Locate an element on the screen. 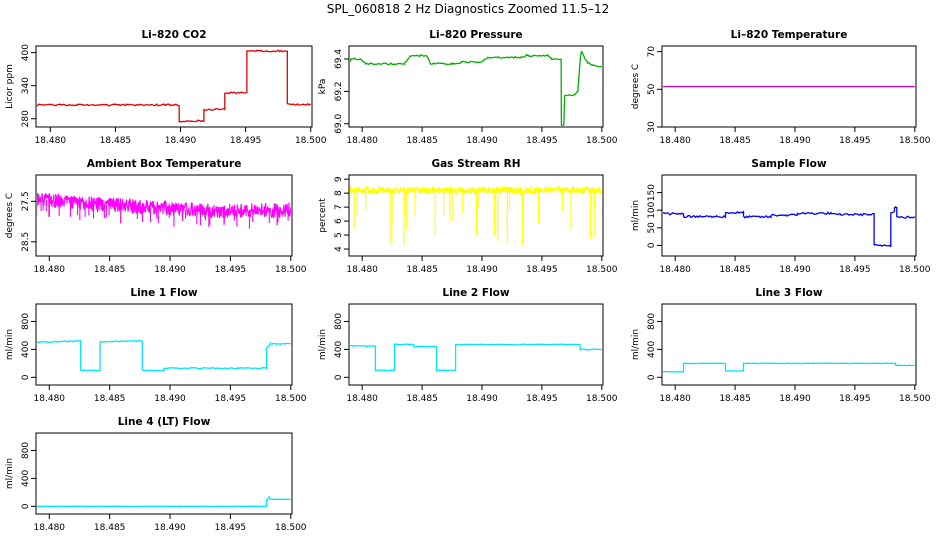 The height and width of the screenshot is (540, 936). y-tick-label: 150 is located at coordinates (652, 192).